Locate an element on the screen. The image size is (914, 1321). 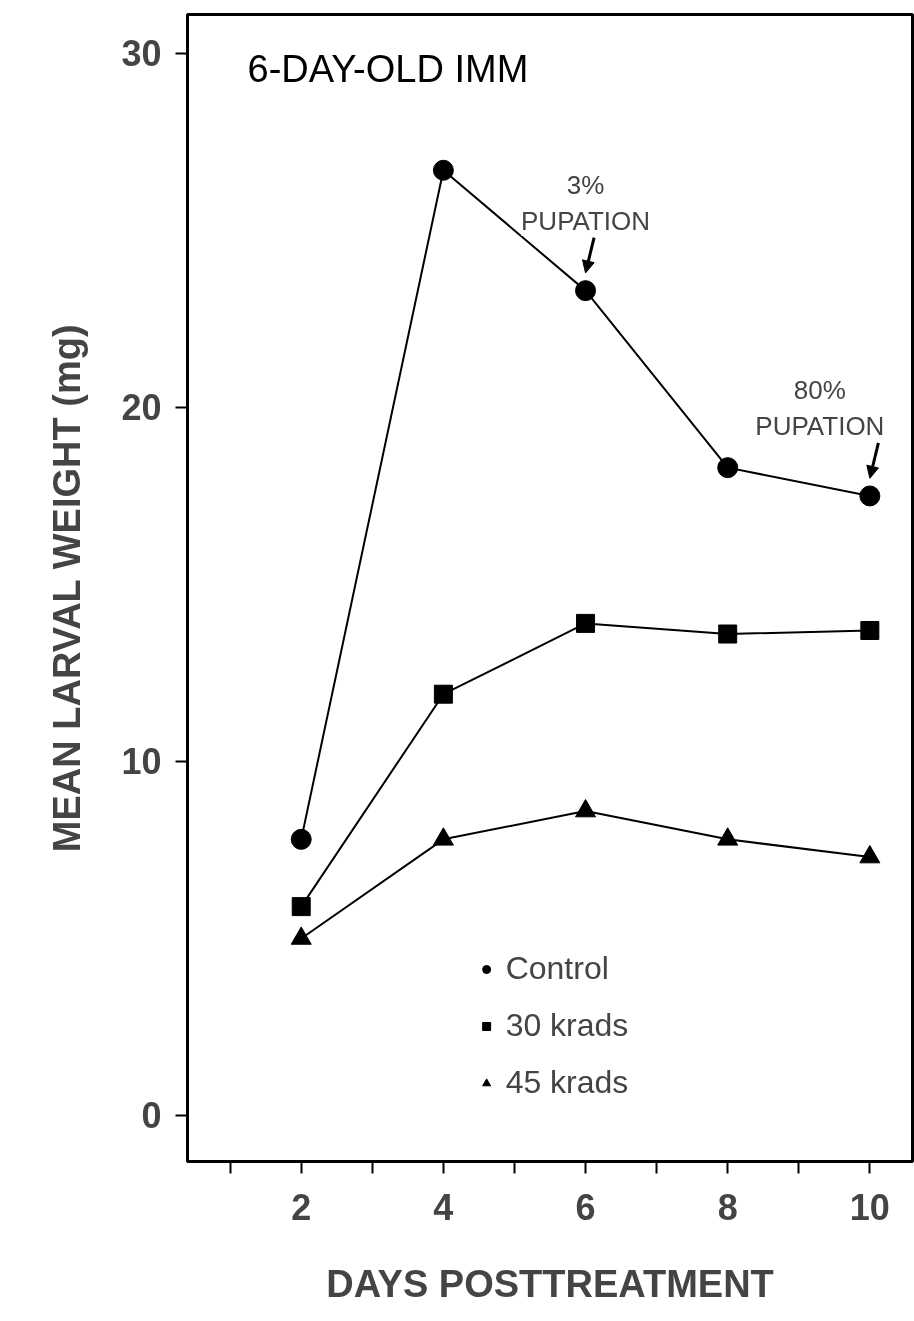
x-tick-label: 8 is located at coordinates (727, 1207).